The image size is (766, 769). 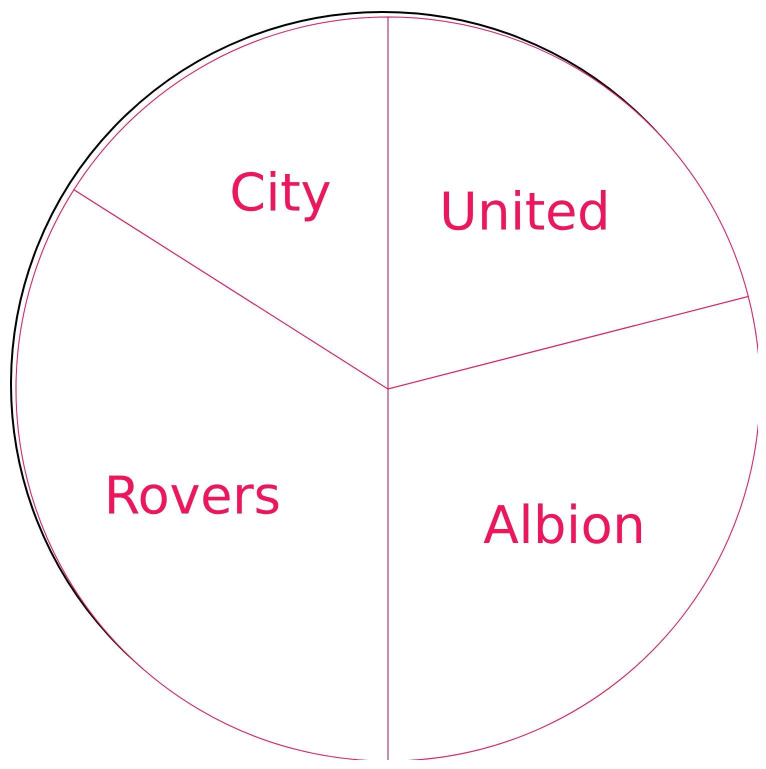 I want to click on slice-label: United, so click(x=524, y=212).